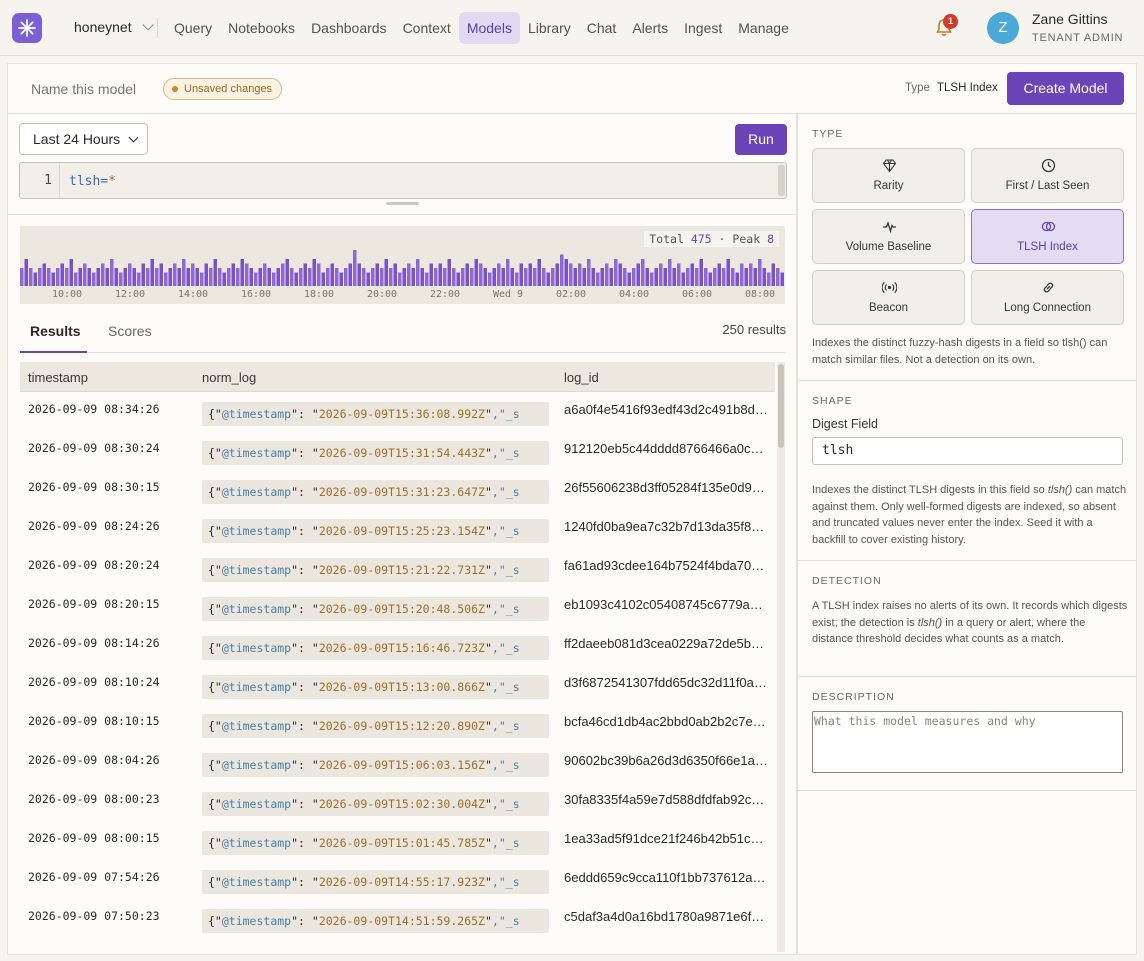  I want to click on avatar: Z, so click(1003, 28).